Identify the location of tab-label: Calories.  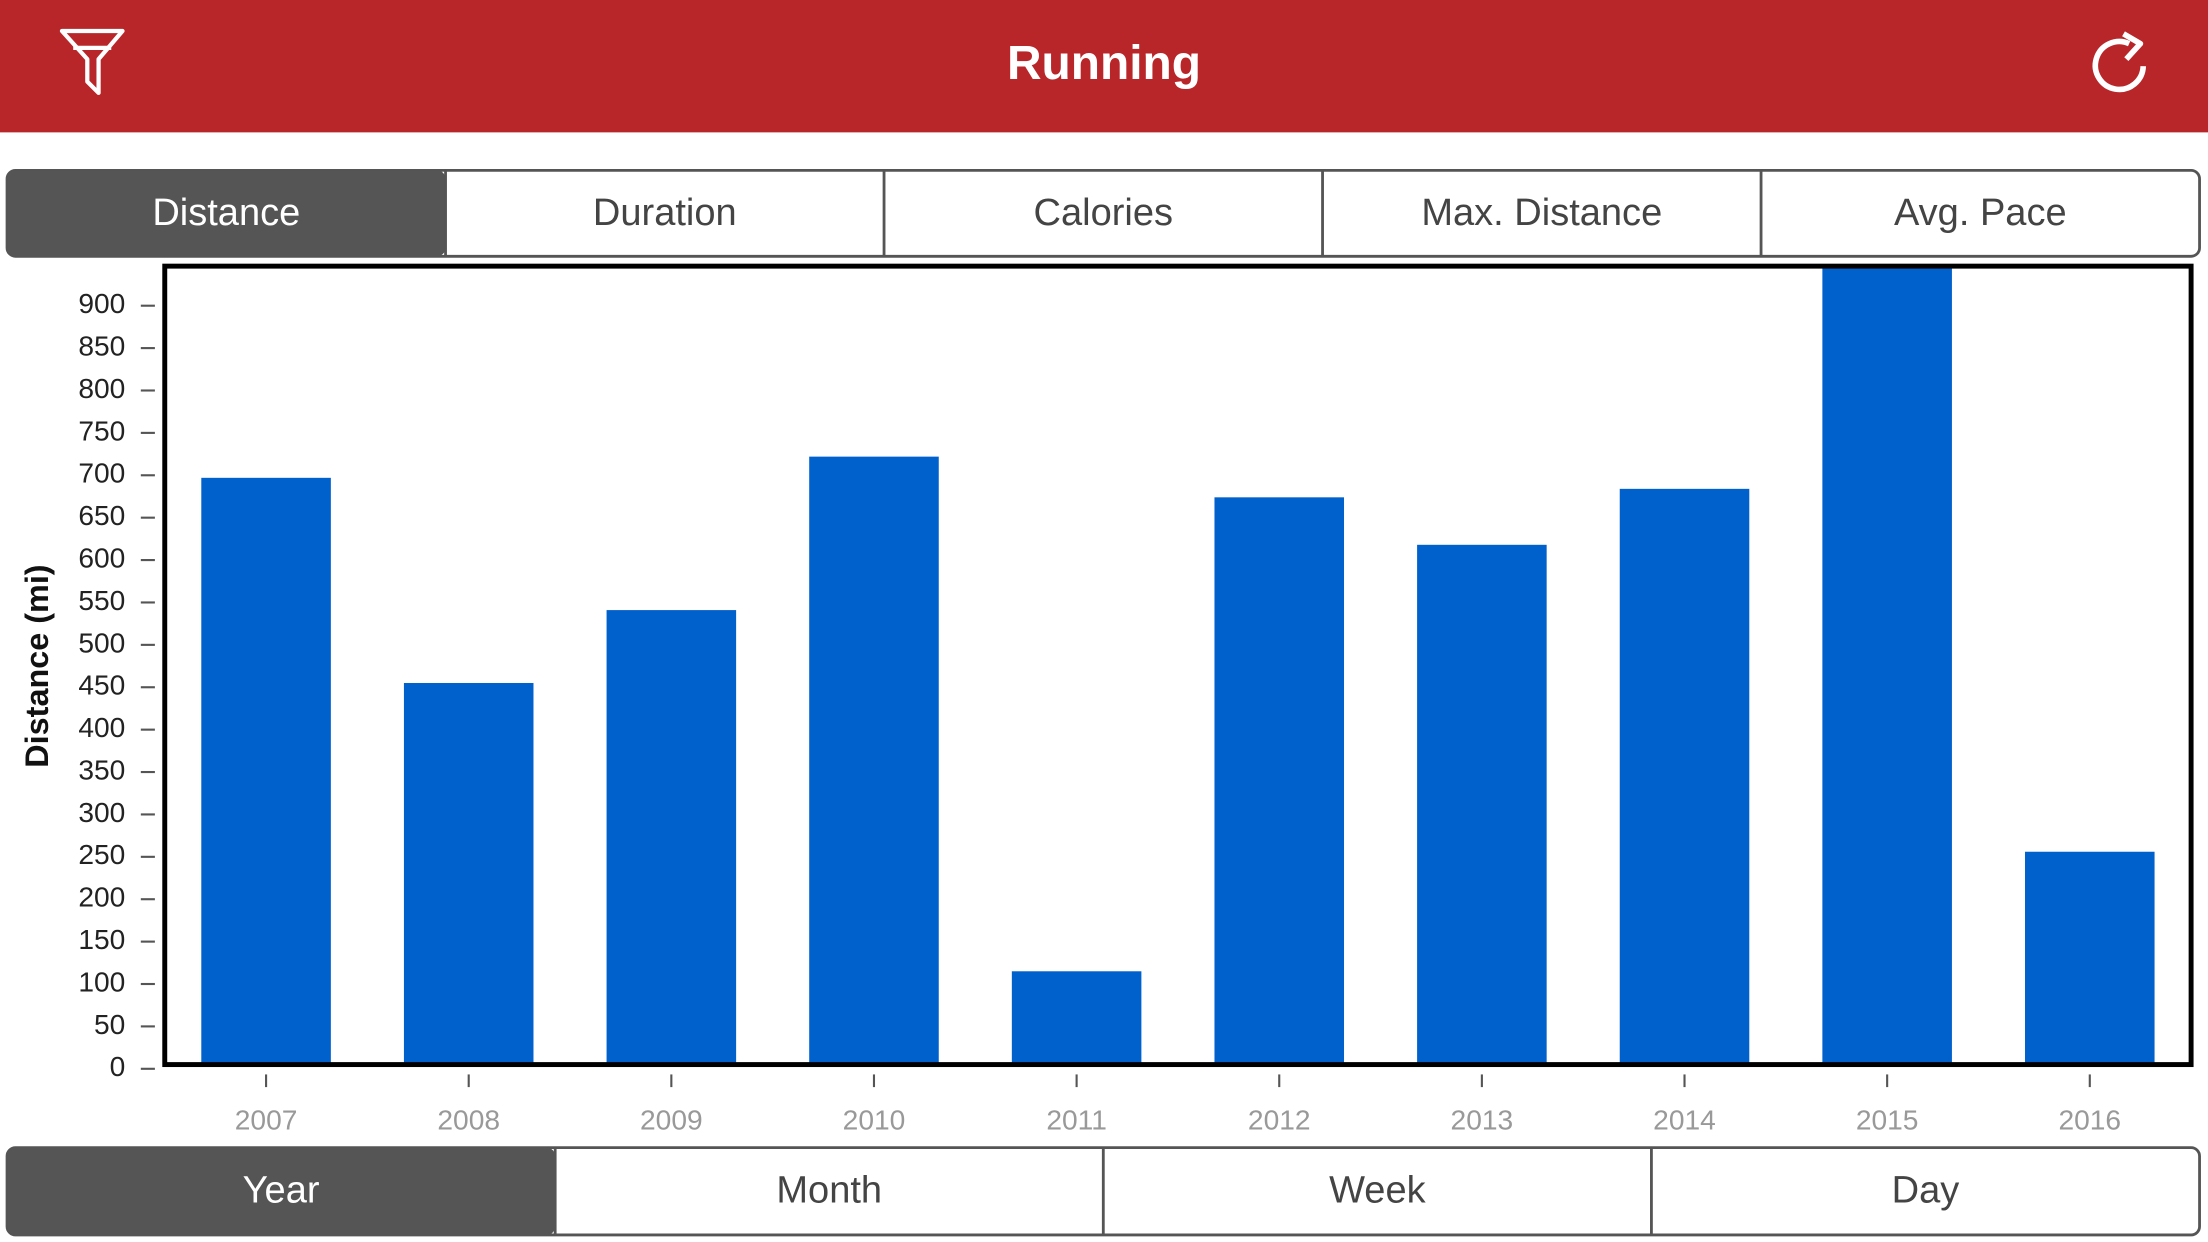
(1103, 213).